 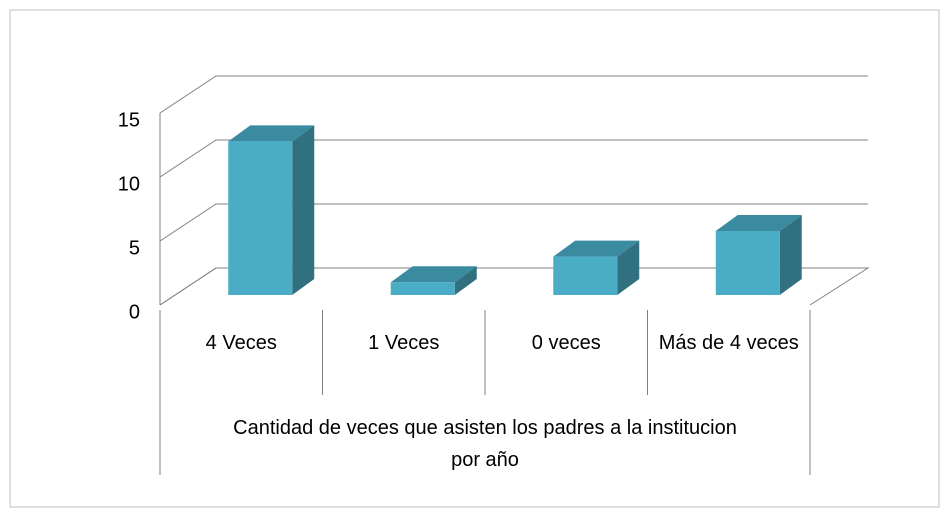 What do you see at coordinates (404, 343) in the screenshot?
I see `x-tick-label: 1 Veces` at bounding box center [404, 343].